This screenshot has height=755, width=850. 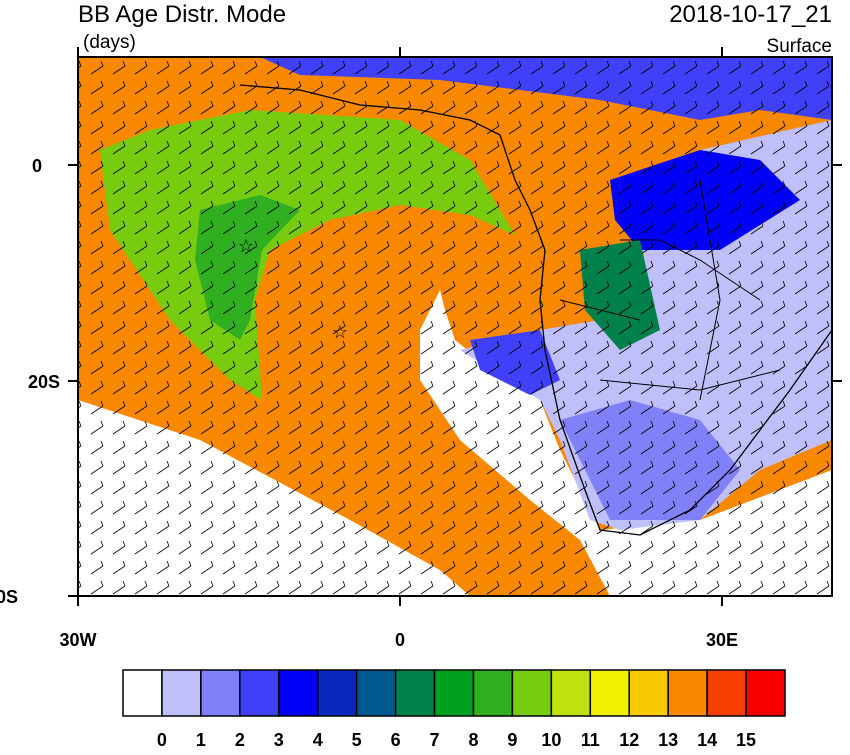 What do you see at coordinates (435, 740) in the screenshot?
I see `colorbar-label: 7` at bounding box center [435, 740].